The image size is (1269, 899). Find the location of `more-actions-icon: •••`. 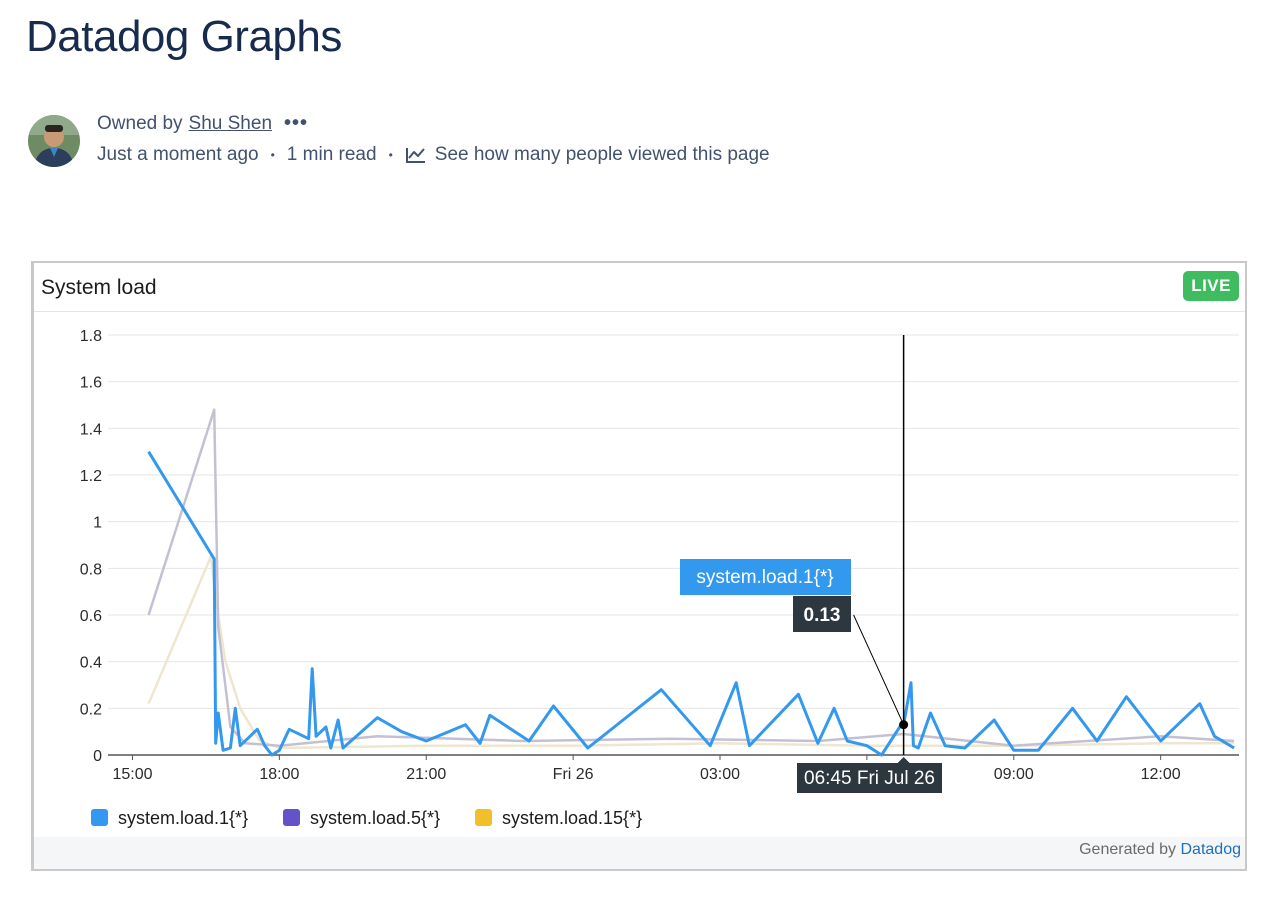

more-actions-icon: ••• is located at coordinates (296, 123).